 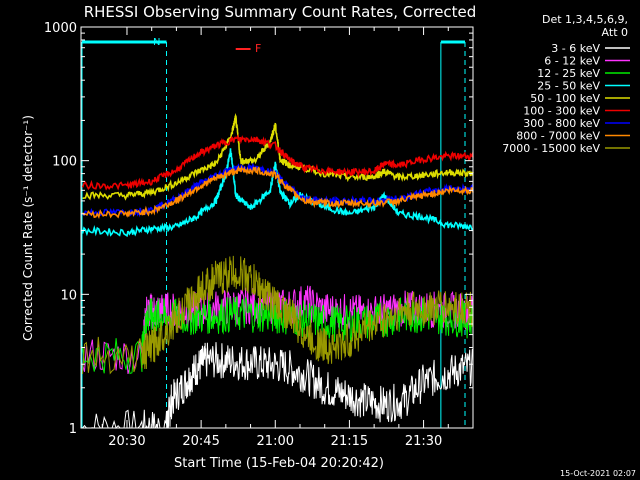 I want to click on legend-label: 3 - 6 keV, so click(x=575, y=48).